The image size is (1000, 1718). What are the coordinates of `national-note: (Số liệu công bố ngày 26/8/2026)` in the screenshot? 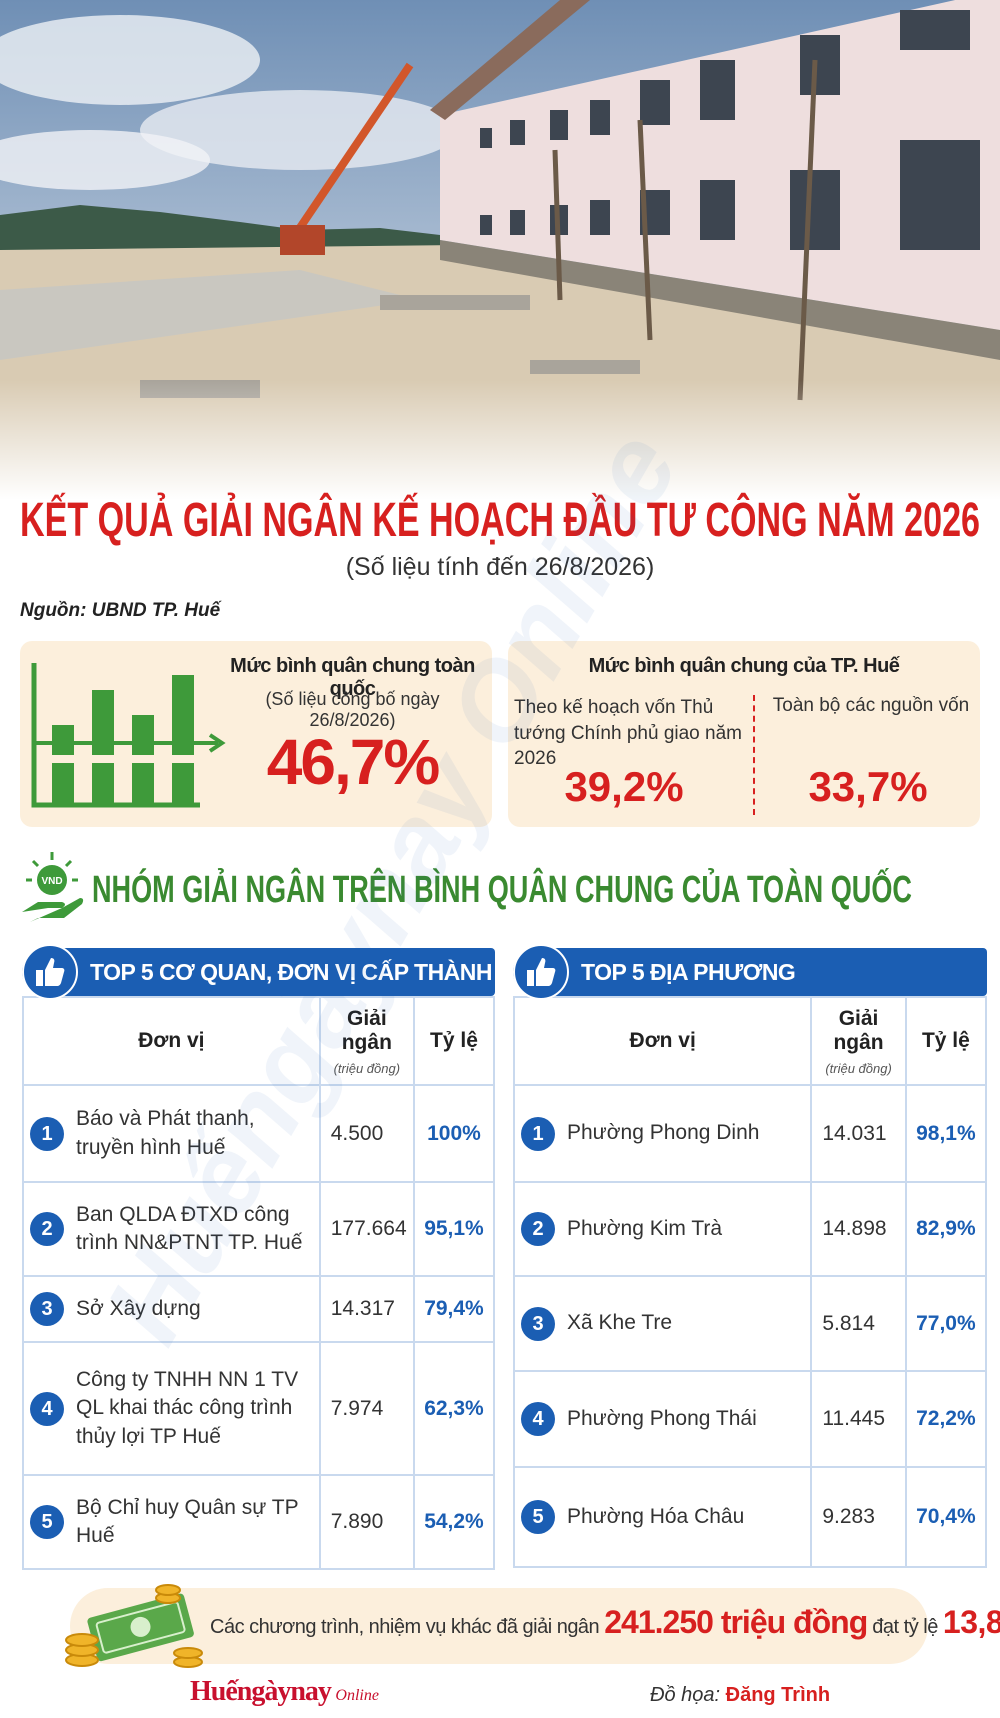 It's located at (352, 709).